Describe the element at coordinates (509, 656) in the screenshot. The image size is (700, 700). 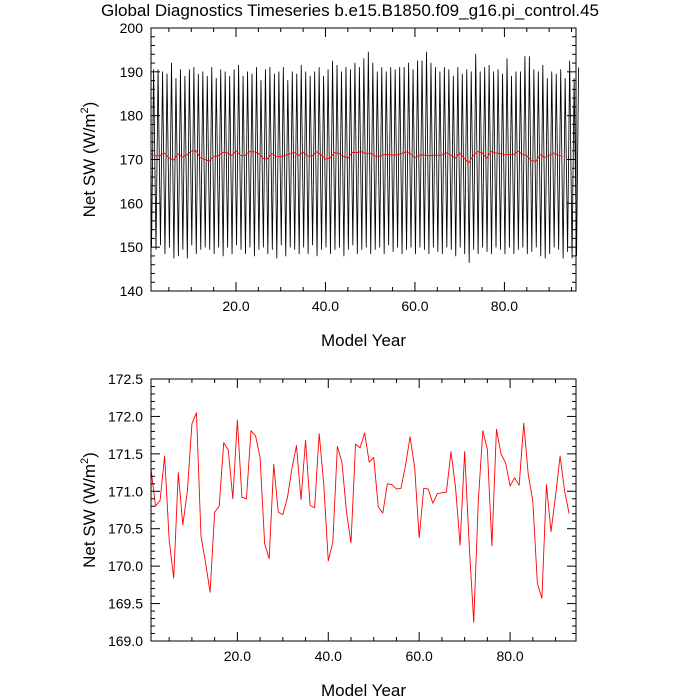
I see `bottom-x-tick-label: 80.0` at that location.